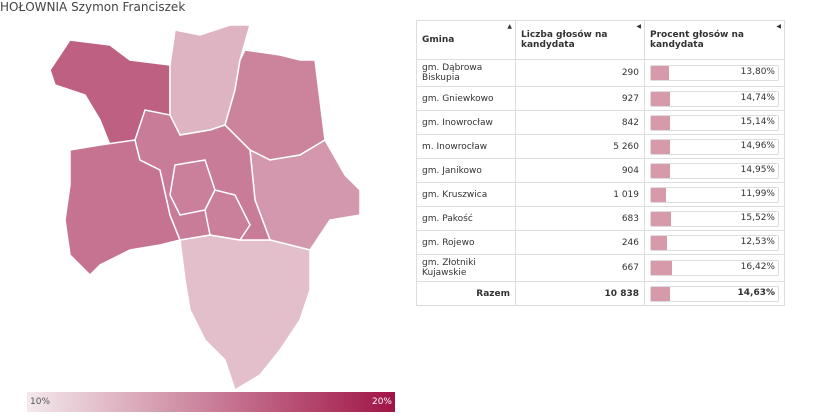 The height and width of the screenshot is (419, 813). I want to click on percent-bar-box: 15,14%, so click(714, 122).